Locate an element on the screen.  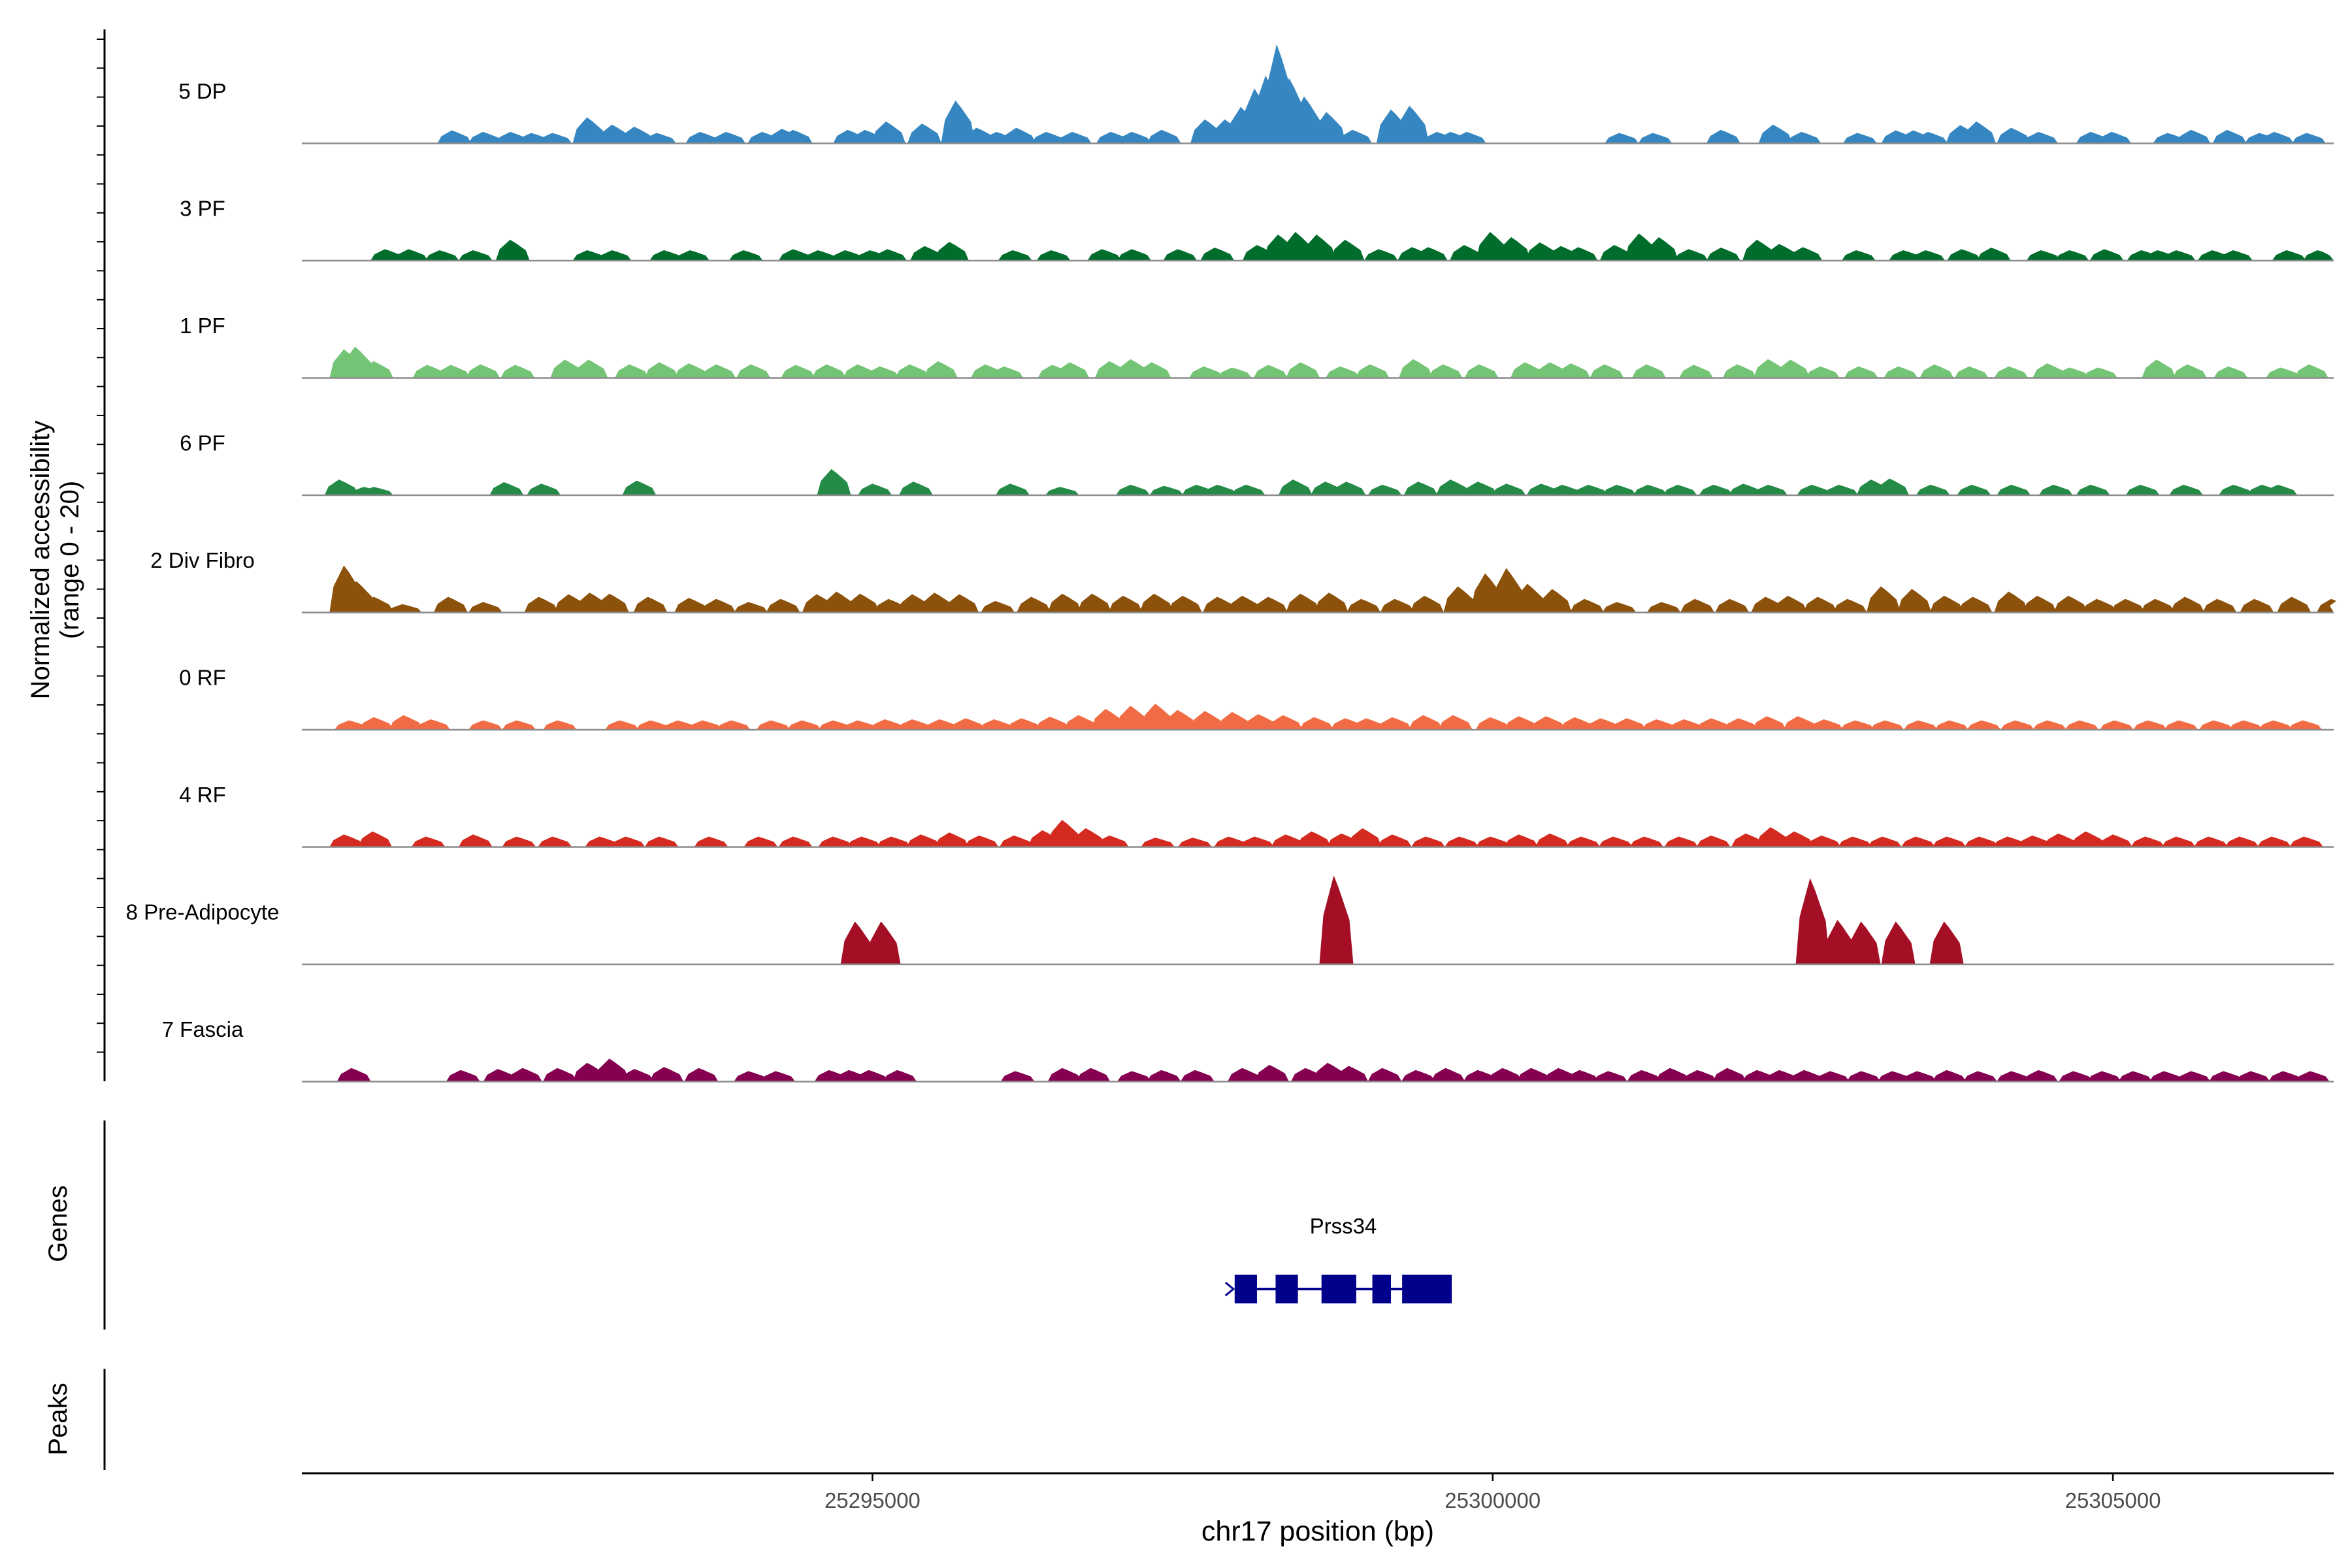
track-3-pf: 3 PF is located at coordinates (1257, 229).